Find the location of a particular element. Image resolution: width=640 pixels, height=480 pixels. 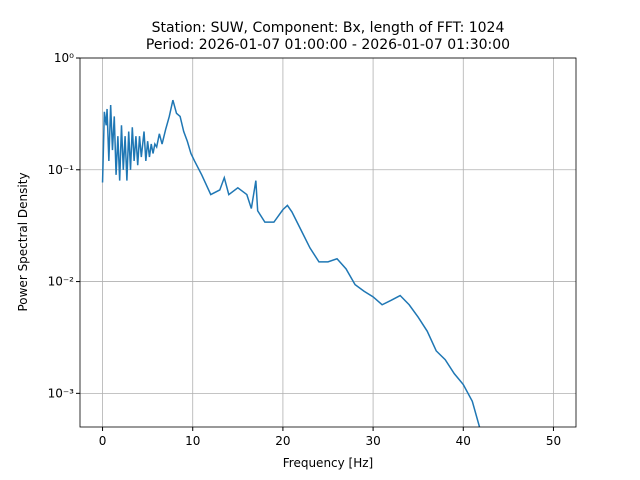

y-tick-label: 10⁰ is located at coordinates (64, 58).